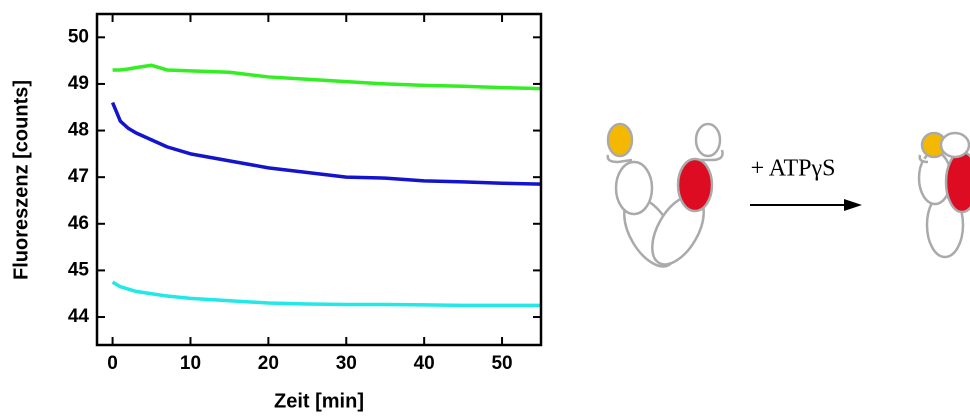 This screenshot has width=970, height=416. Describe the element at coordinates (620, 140) in the screenshot. I see `yellow-label` at that location.